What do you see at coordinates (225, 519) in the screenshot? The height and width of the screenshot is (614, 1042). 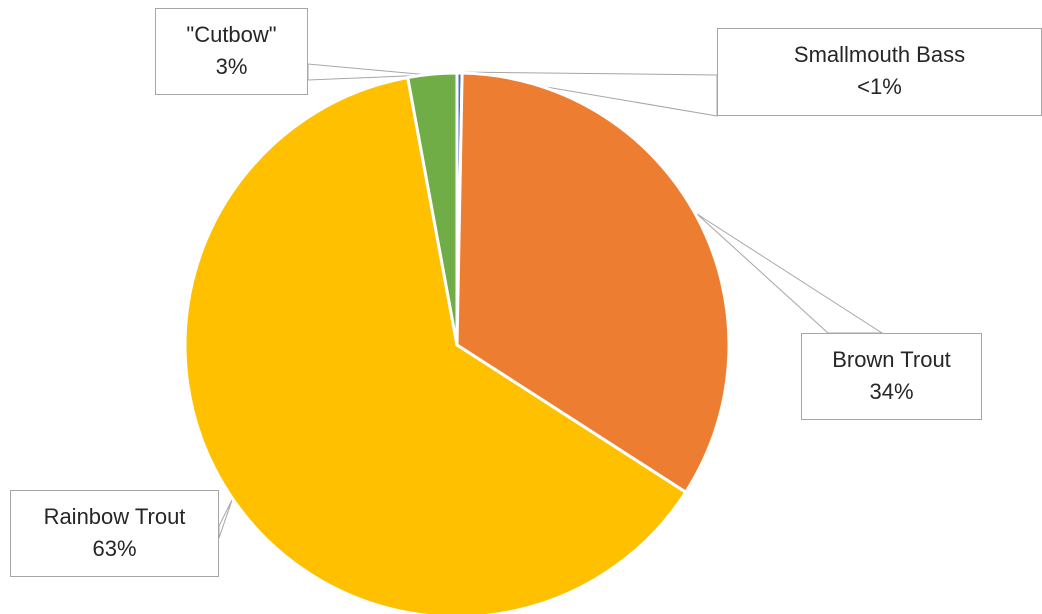 I see `leader-rainbow-trout` at bounding box center [225, 519].